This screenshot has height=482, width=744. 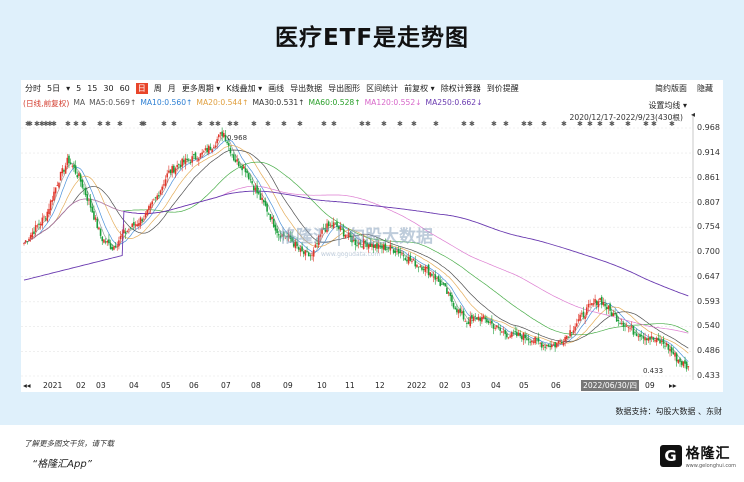 What do you see at coordinates (667, 105) in the screenshot?
I see `ma-settings-button: 设置均线 ▾` at bounding box center [667, 105].